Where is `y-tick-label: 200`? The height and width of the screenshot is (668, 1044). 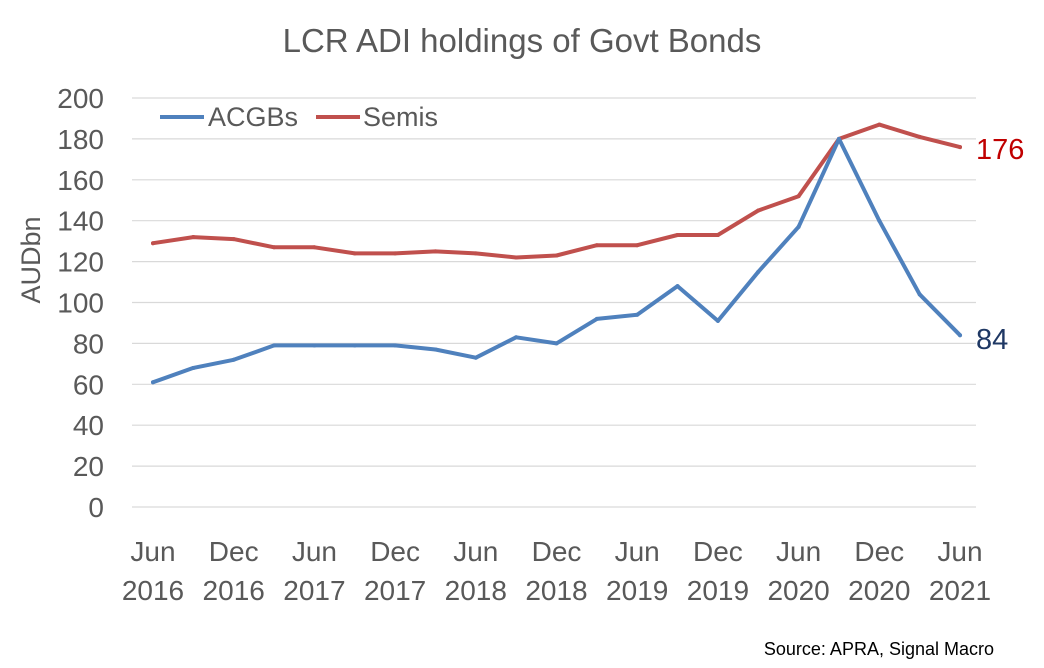 y-tick-label: 200 is located at coordinates (80, 98).